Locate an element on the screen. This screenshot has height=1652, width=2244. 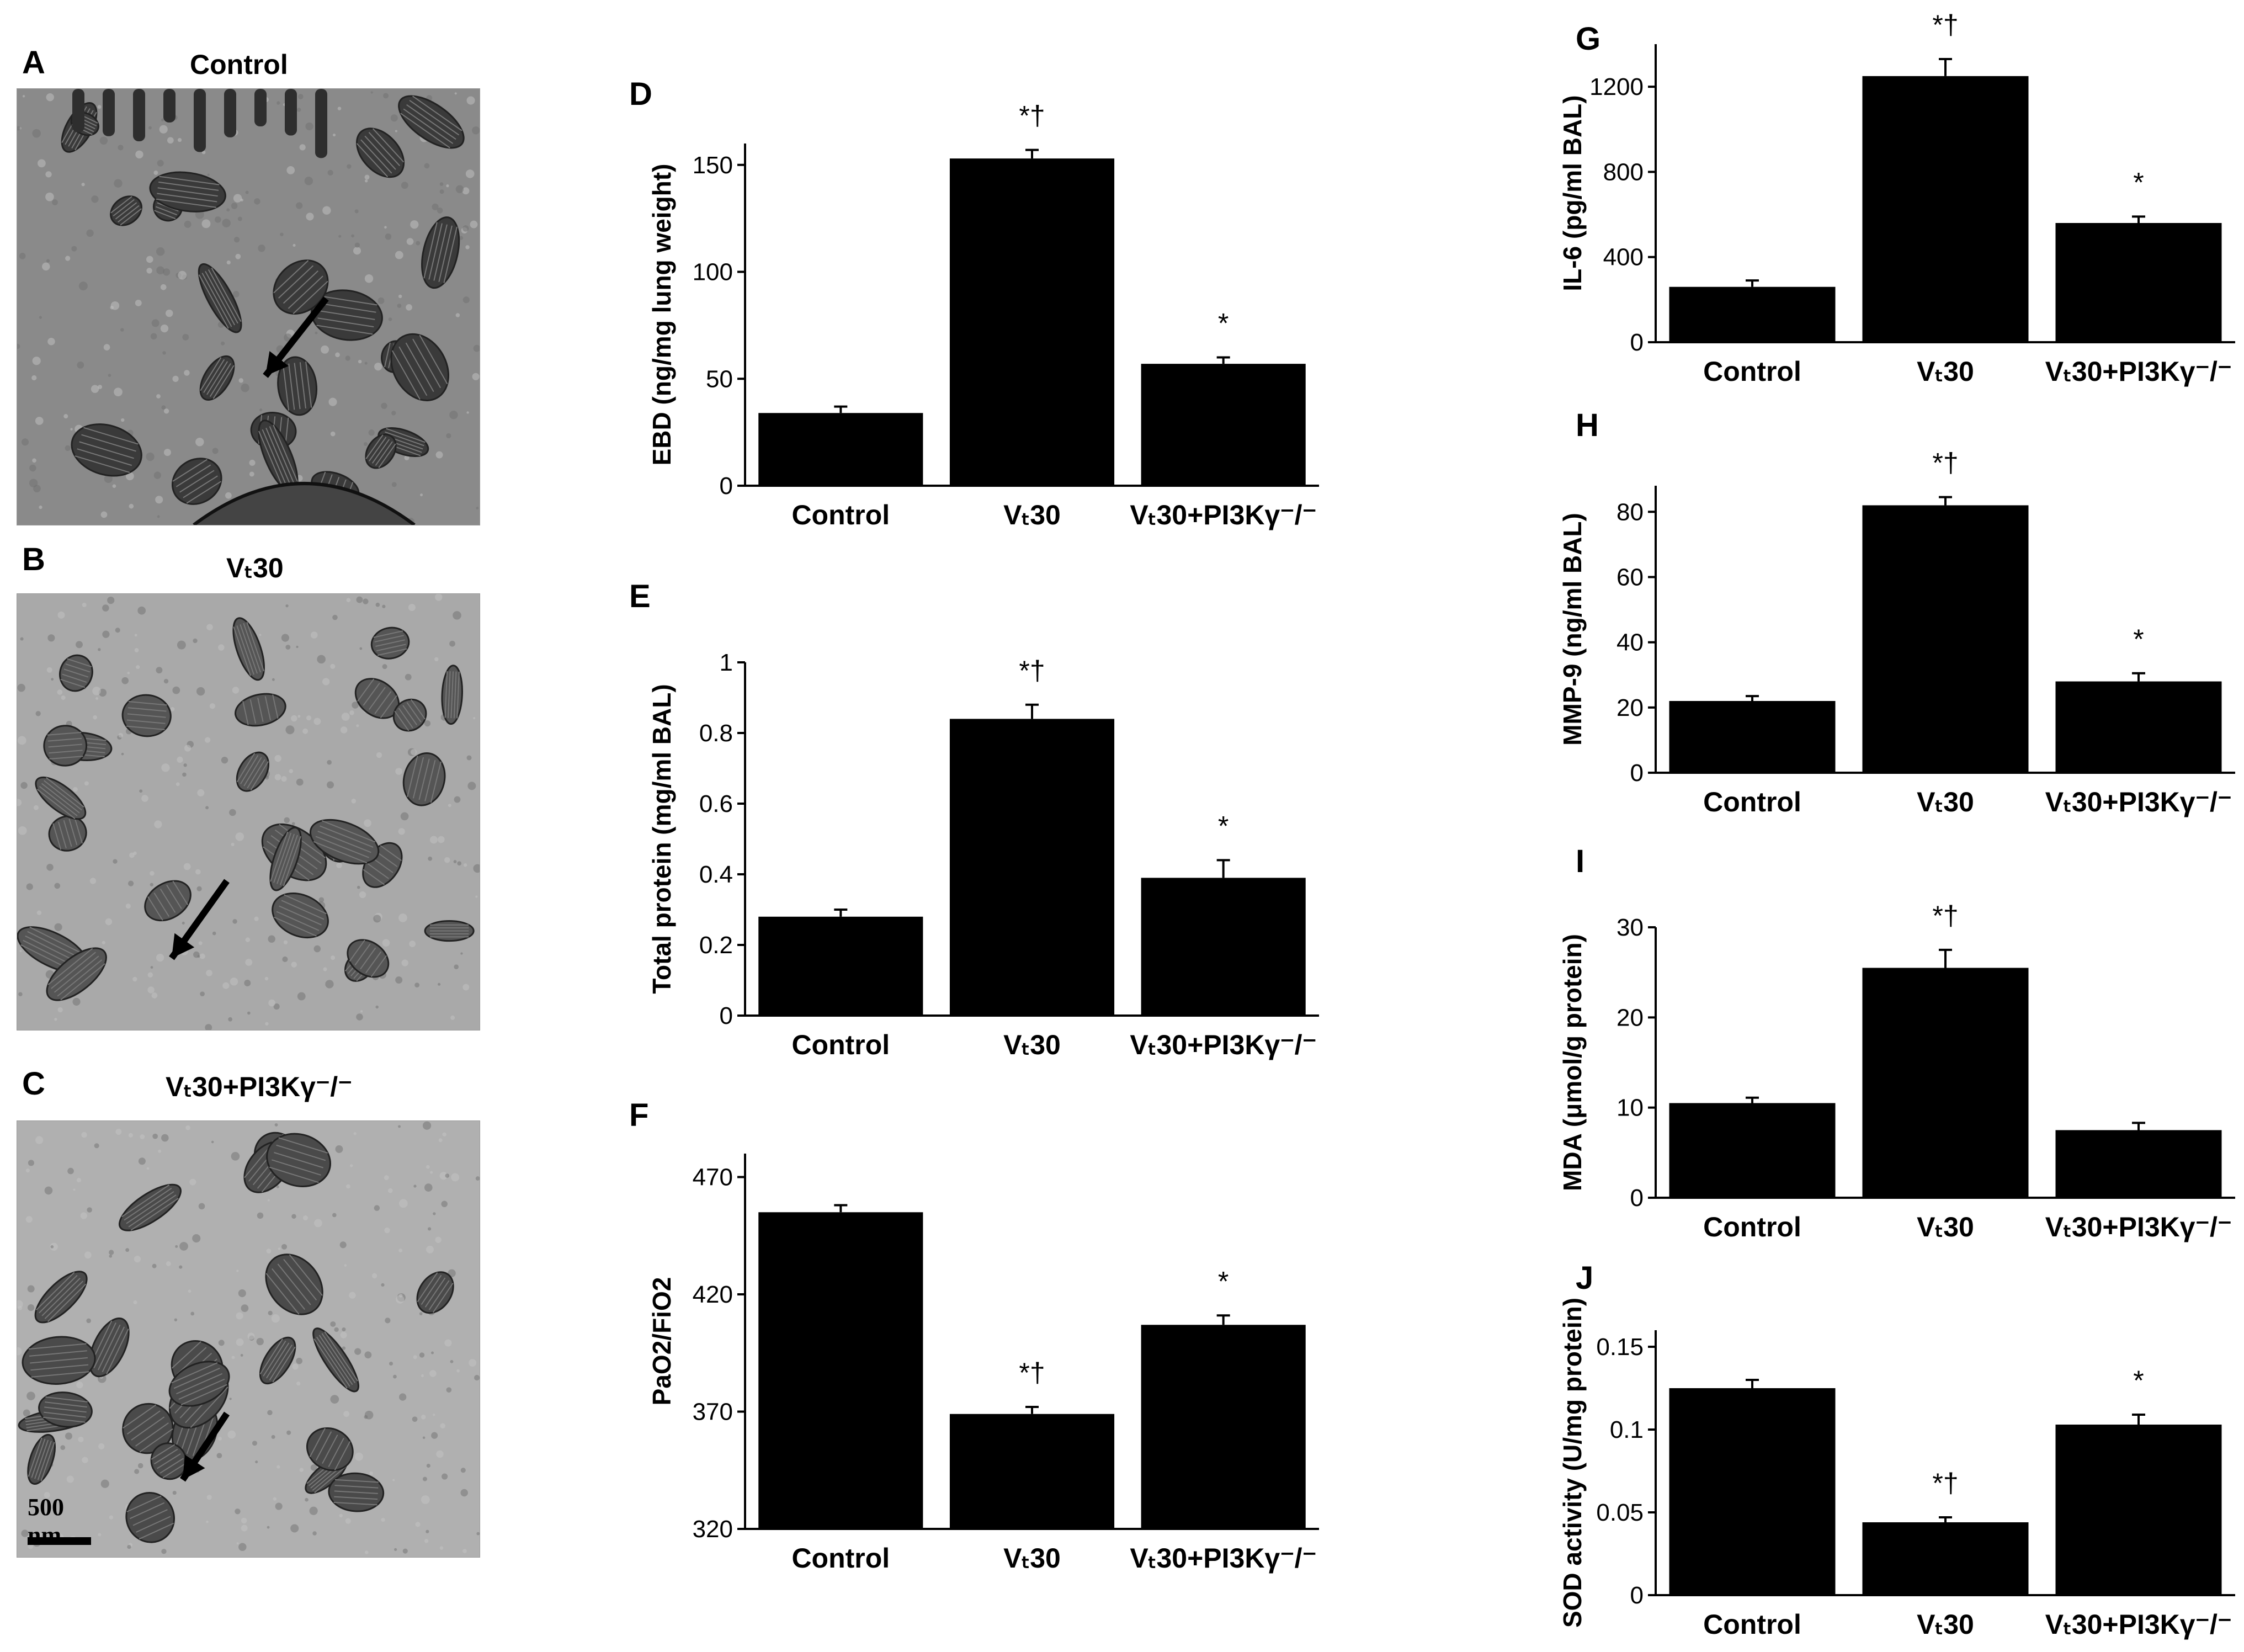
y-tick-label: 0.8 is located at coordinates (716, 733).